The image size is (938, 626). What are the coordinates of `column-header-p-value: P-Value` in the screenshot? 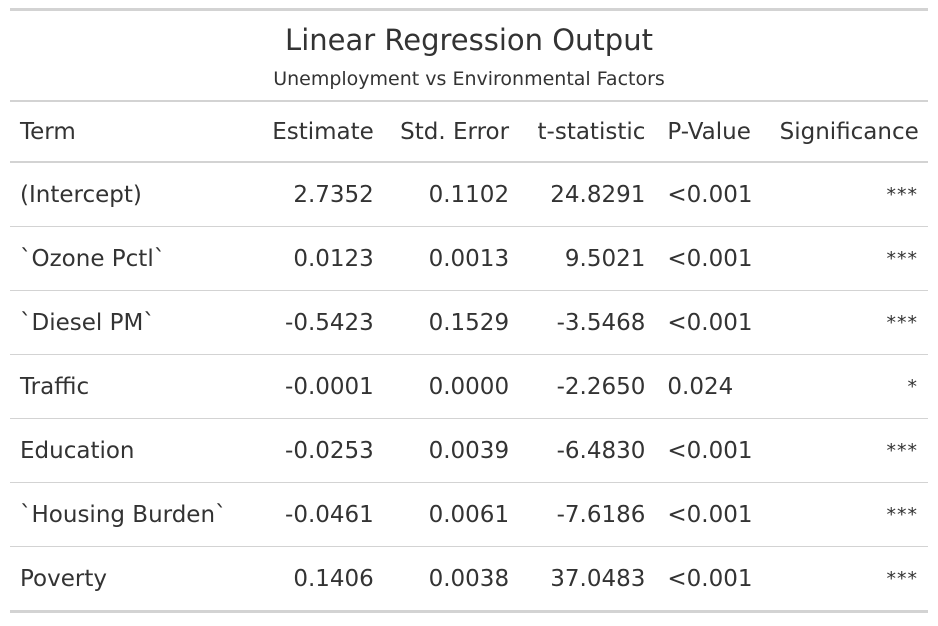 It's located at (712, 132).